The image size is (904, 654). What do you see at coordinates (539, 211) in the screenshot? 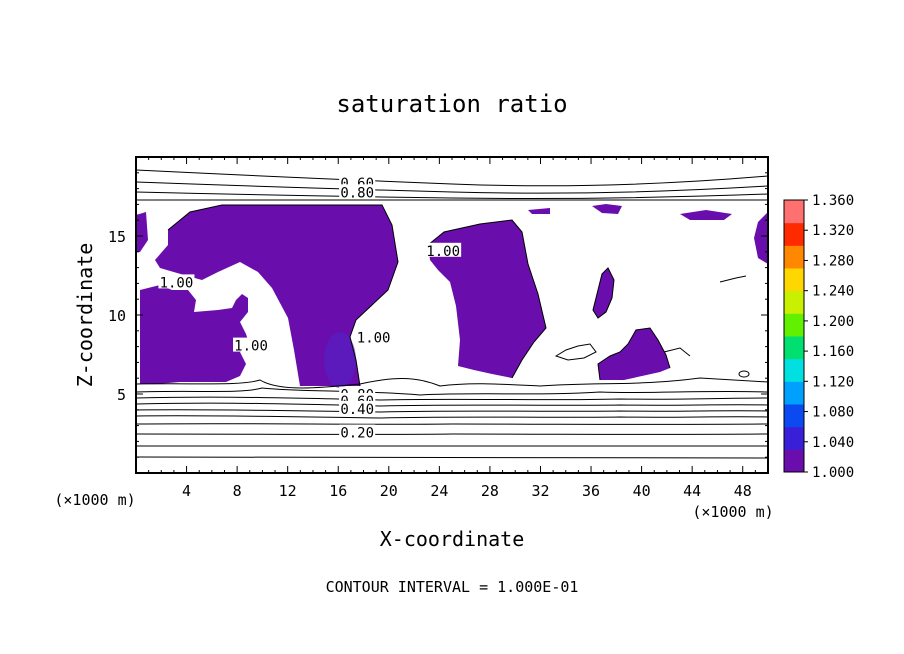
I see `fill-region-upper-mid` at bounding box center [539, 211].